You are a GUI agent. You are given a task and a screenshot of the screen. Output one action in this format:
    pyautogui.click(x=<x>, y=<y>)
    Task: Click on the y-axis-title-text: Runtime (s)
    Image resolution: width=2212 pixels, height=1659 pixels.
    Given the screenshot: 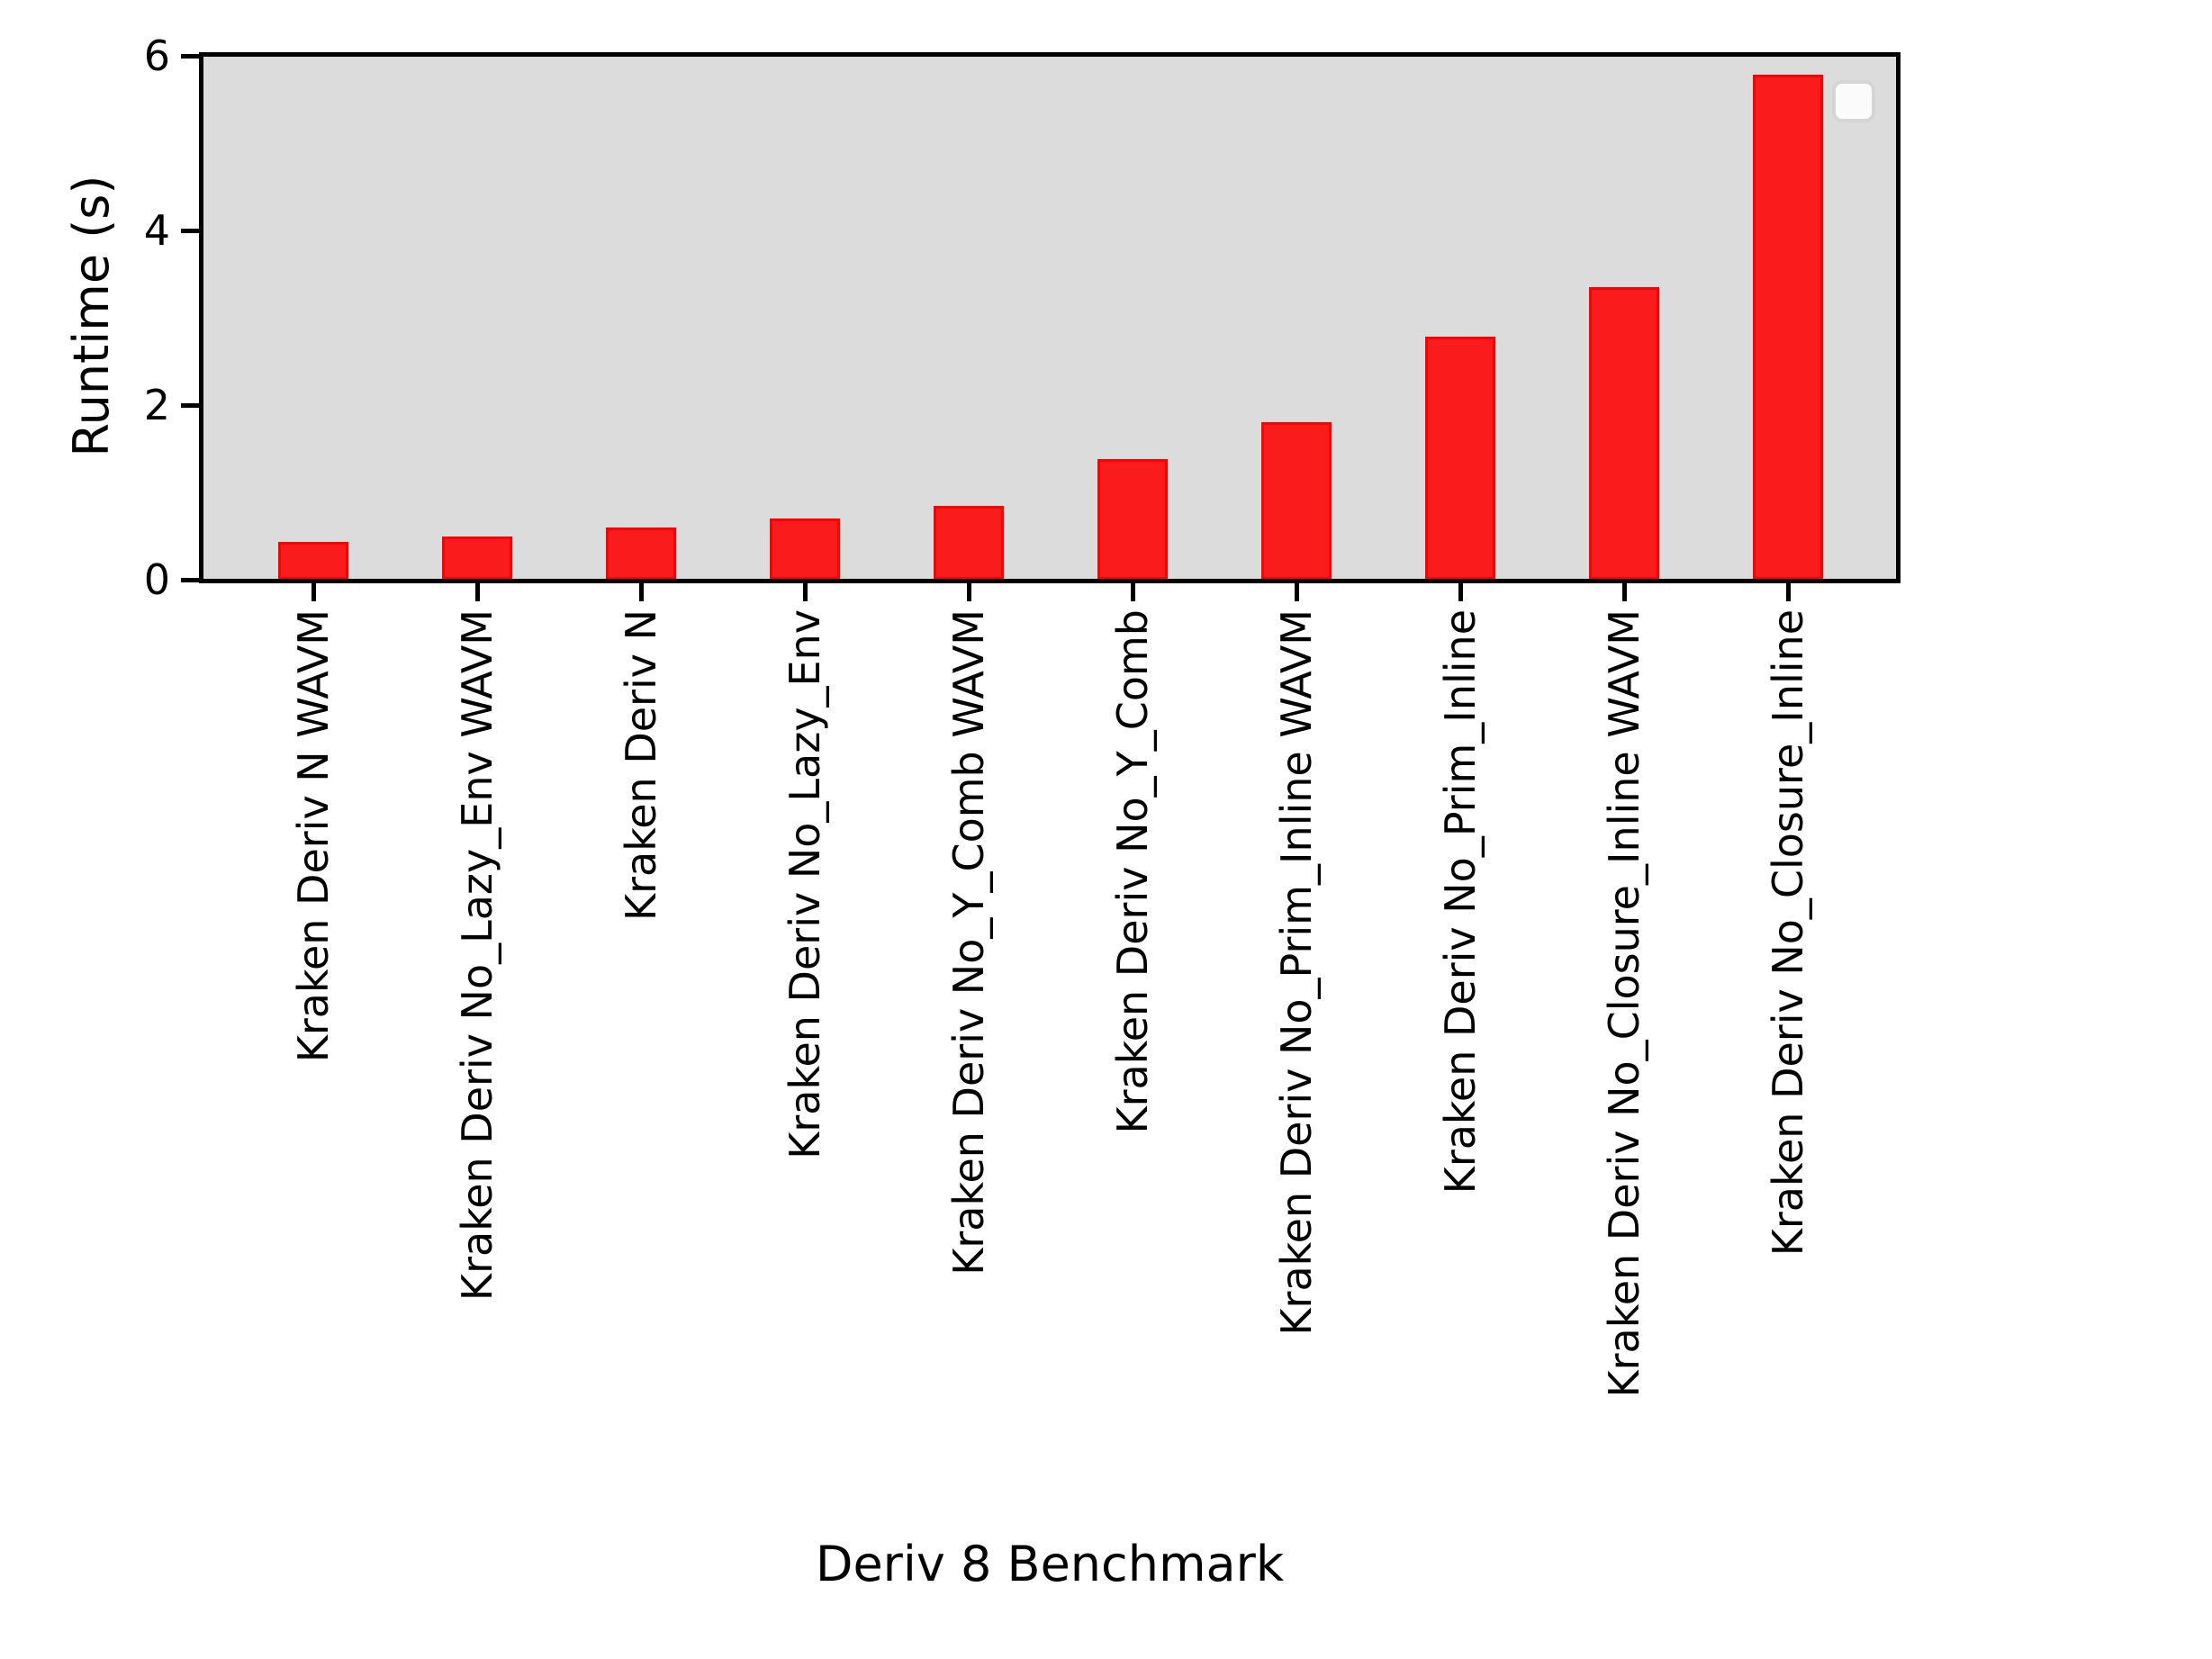 What is the action you would take?
    pyautogui.click(x=91, y=316)
    